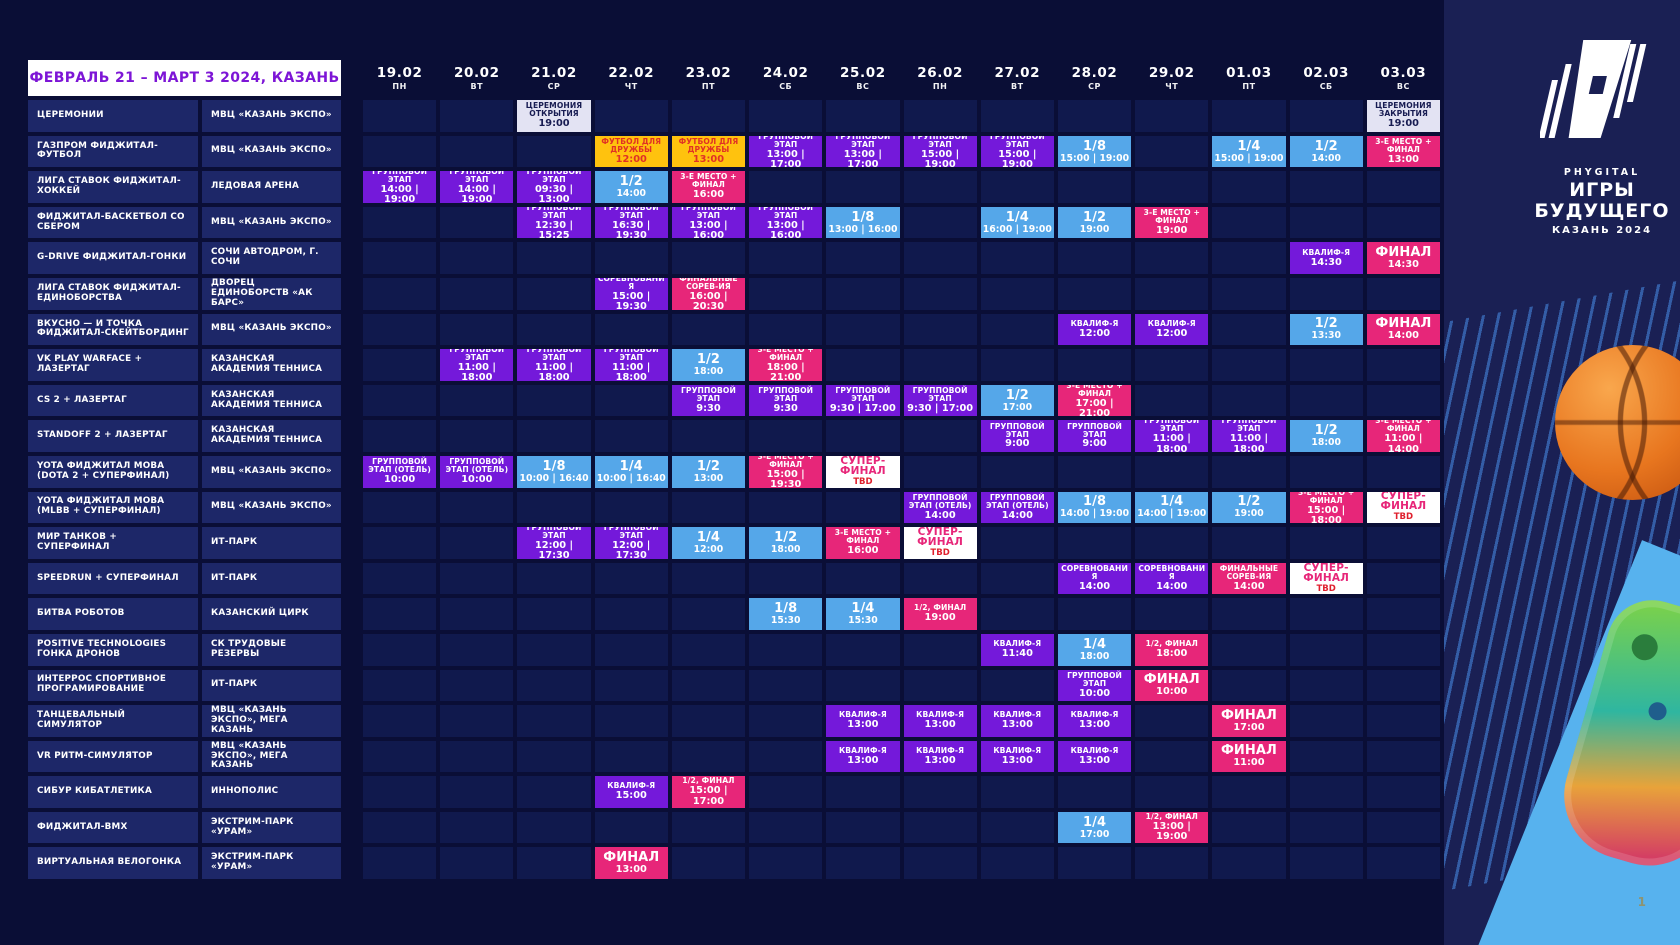  Describe the element at coordinates (400, 471) in the screenshot. I see `schedule-cell-group: ГРУППОВОЙ ЭТАП (ОТЕЛЬ) 10:00` at that location.